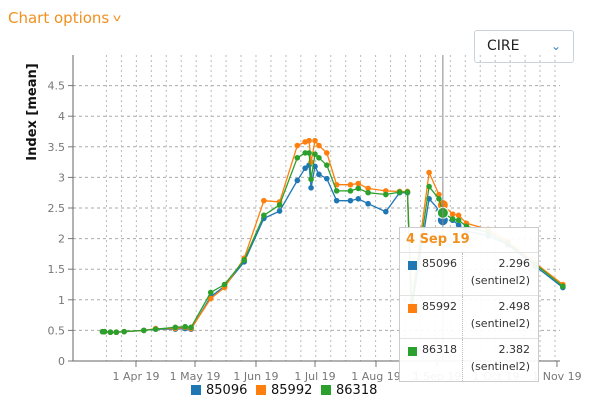 Image resolution: width=590 pixels, height=416 pixels. I want to click on y-tick-label: 2.5, so click(57, 208).